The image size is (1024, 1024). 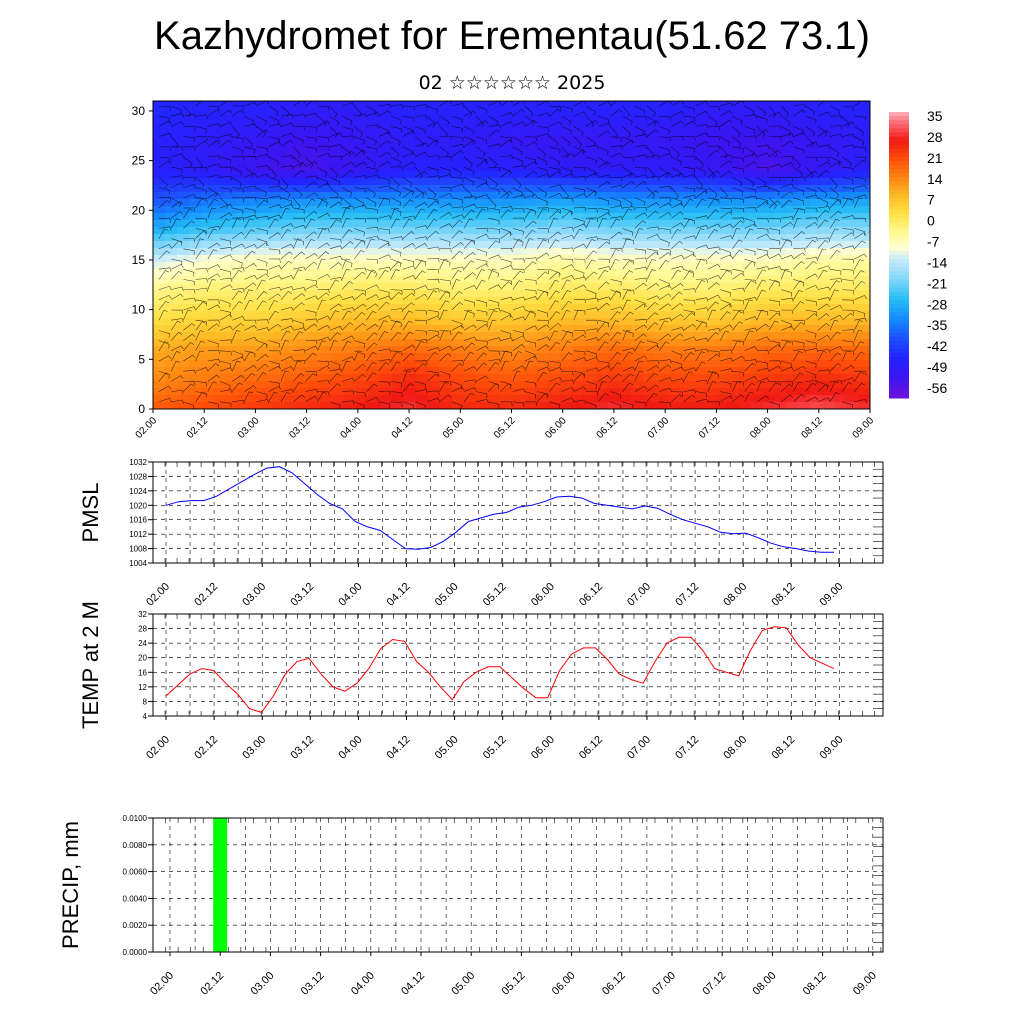 I want to click on y-tick-label: 32, so click(x=142, y=614).